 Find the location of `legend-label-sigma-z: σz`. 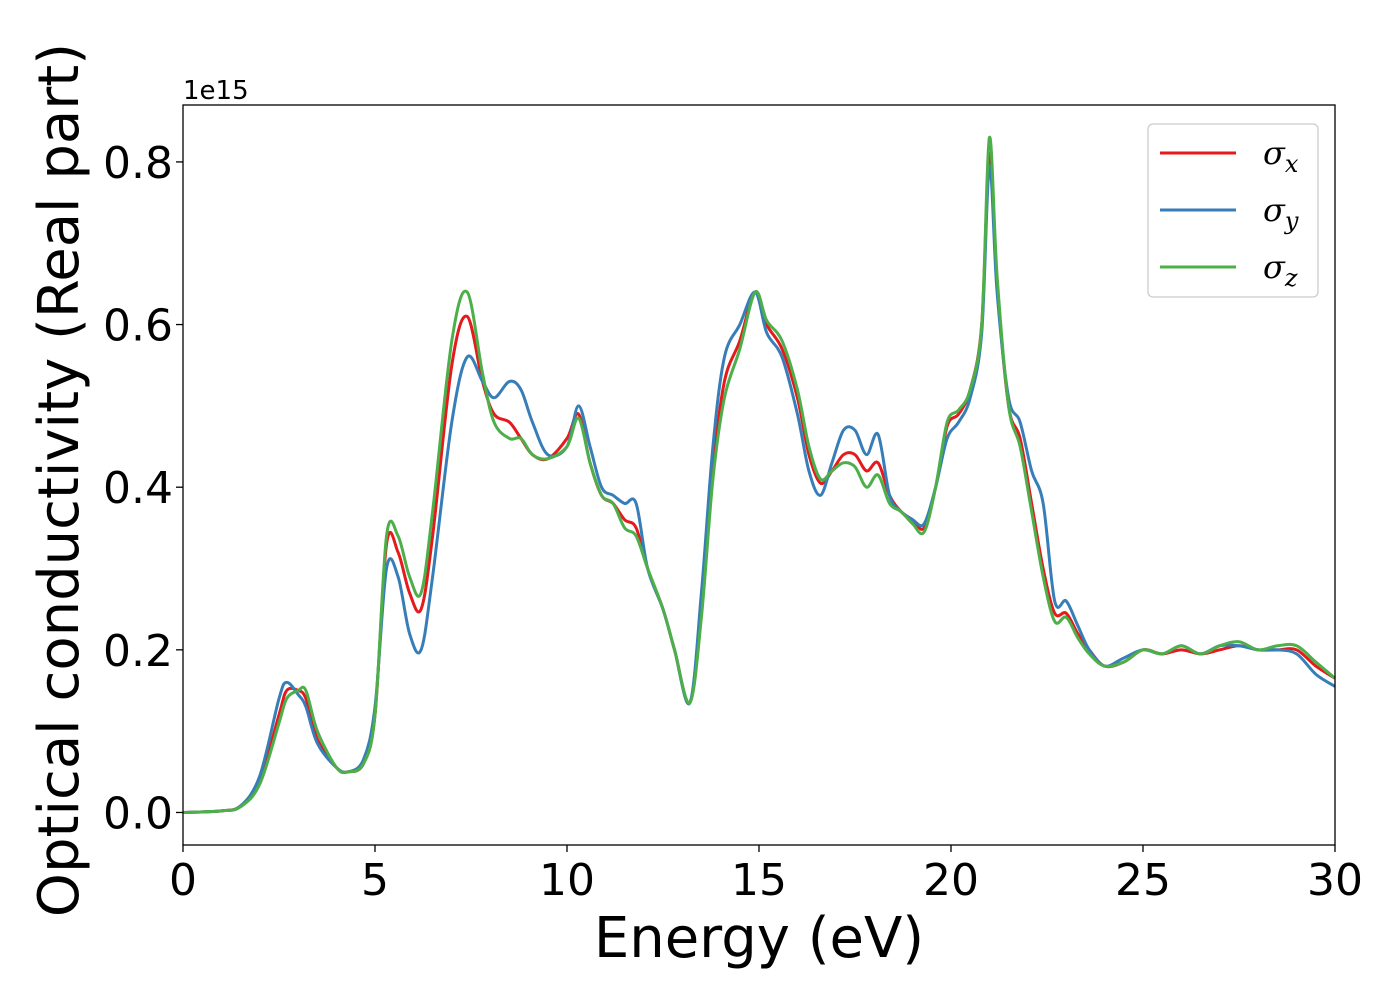

legend-label-sigma-z: σz is located at coordinates (1280, 270).